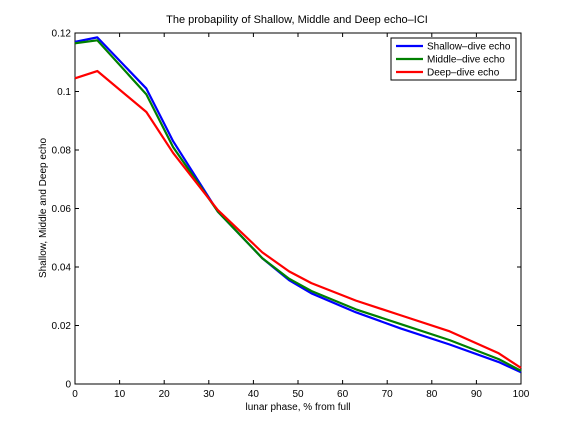 This screenshot has height=432, width=576. I want to click on y-tick-label: 0, so click(68, 385).